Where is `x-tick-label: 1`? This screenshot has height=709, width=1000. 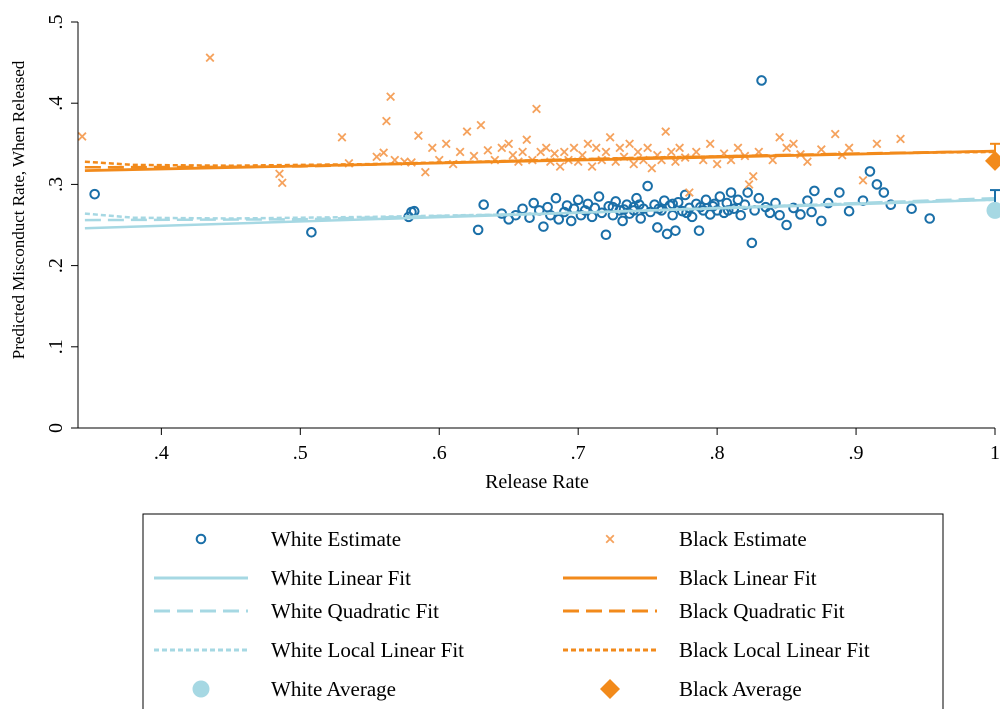
x-tick-label: 1 is located at coordinates (995, 453).